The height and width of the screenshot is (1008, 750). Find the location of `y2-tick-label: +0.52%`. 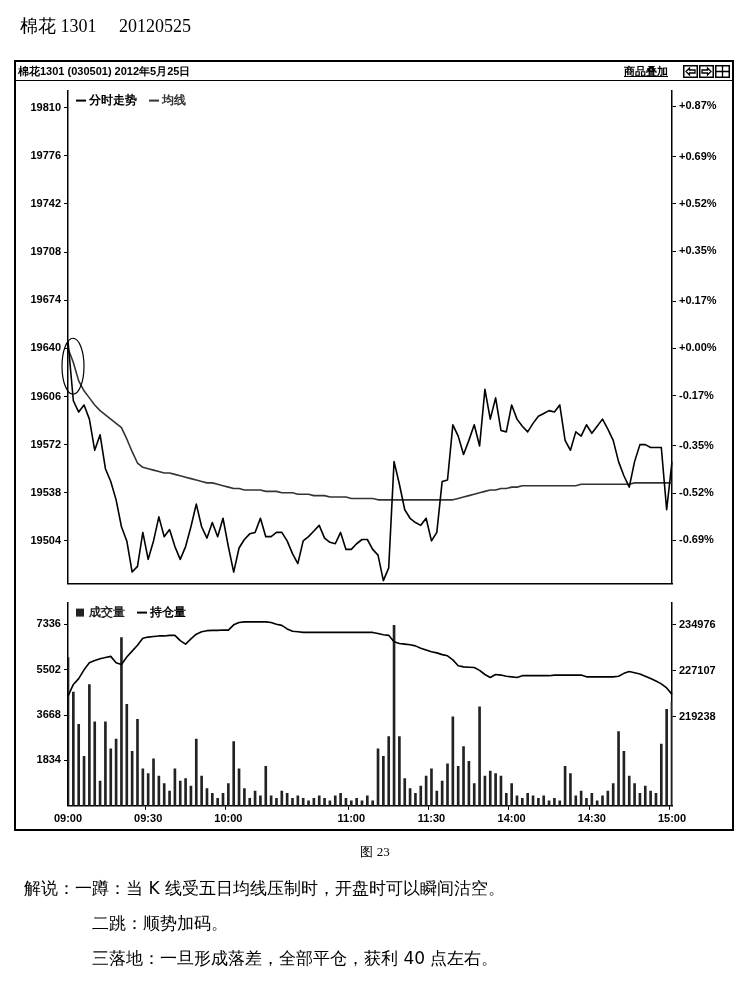

y2-tick-label: +0.52% is located at coordinates (698, 202).